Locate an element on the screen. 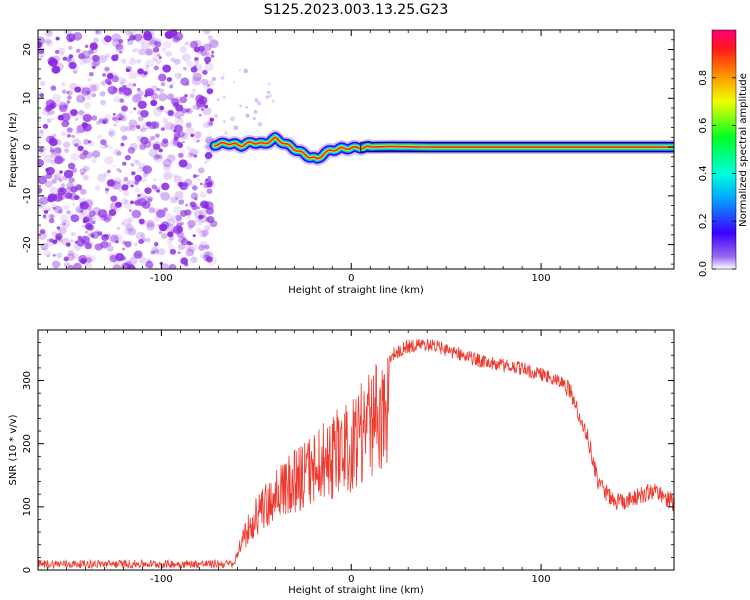 This screenshot has width=750, height=600. x-tick-label: -100 is located at coordinates (161, 579).